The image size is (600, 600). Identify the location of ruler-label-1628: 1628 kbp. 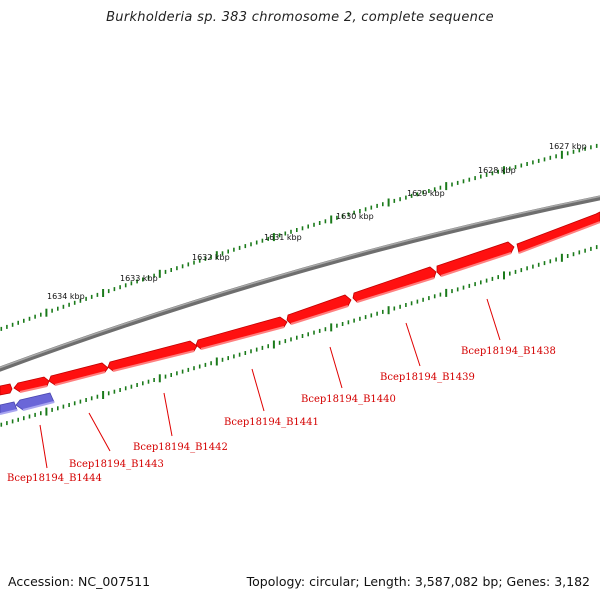
(497, 170).